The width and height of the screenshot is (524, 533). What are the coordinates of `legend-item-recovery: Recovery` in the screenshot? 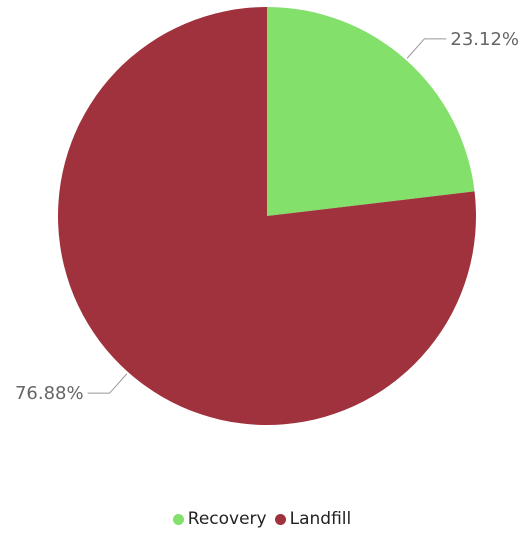 It's located at (219, 519).